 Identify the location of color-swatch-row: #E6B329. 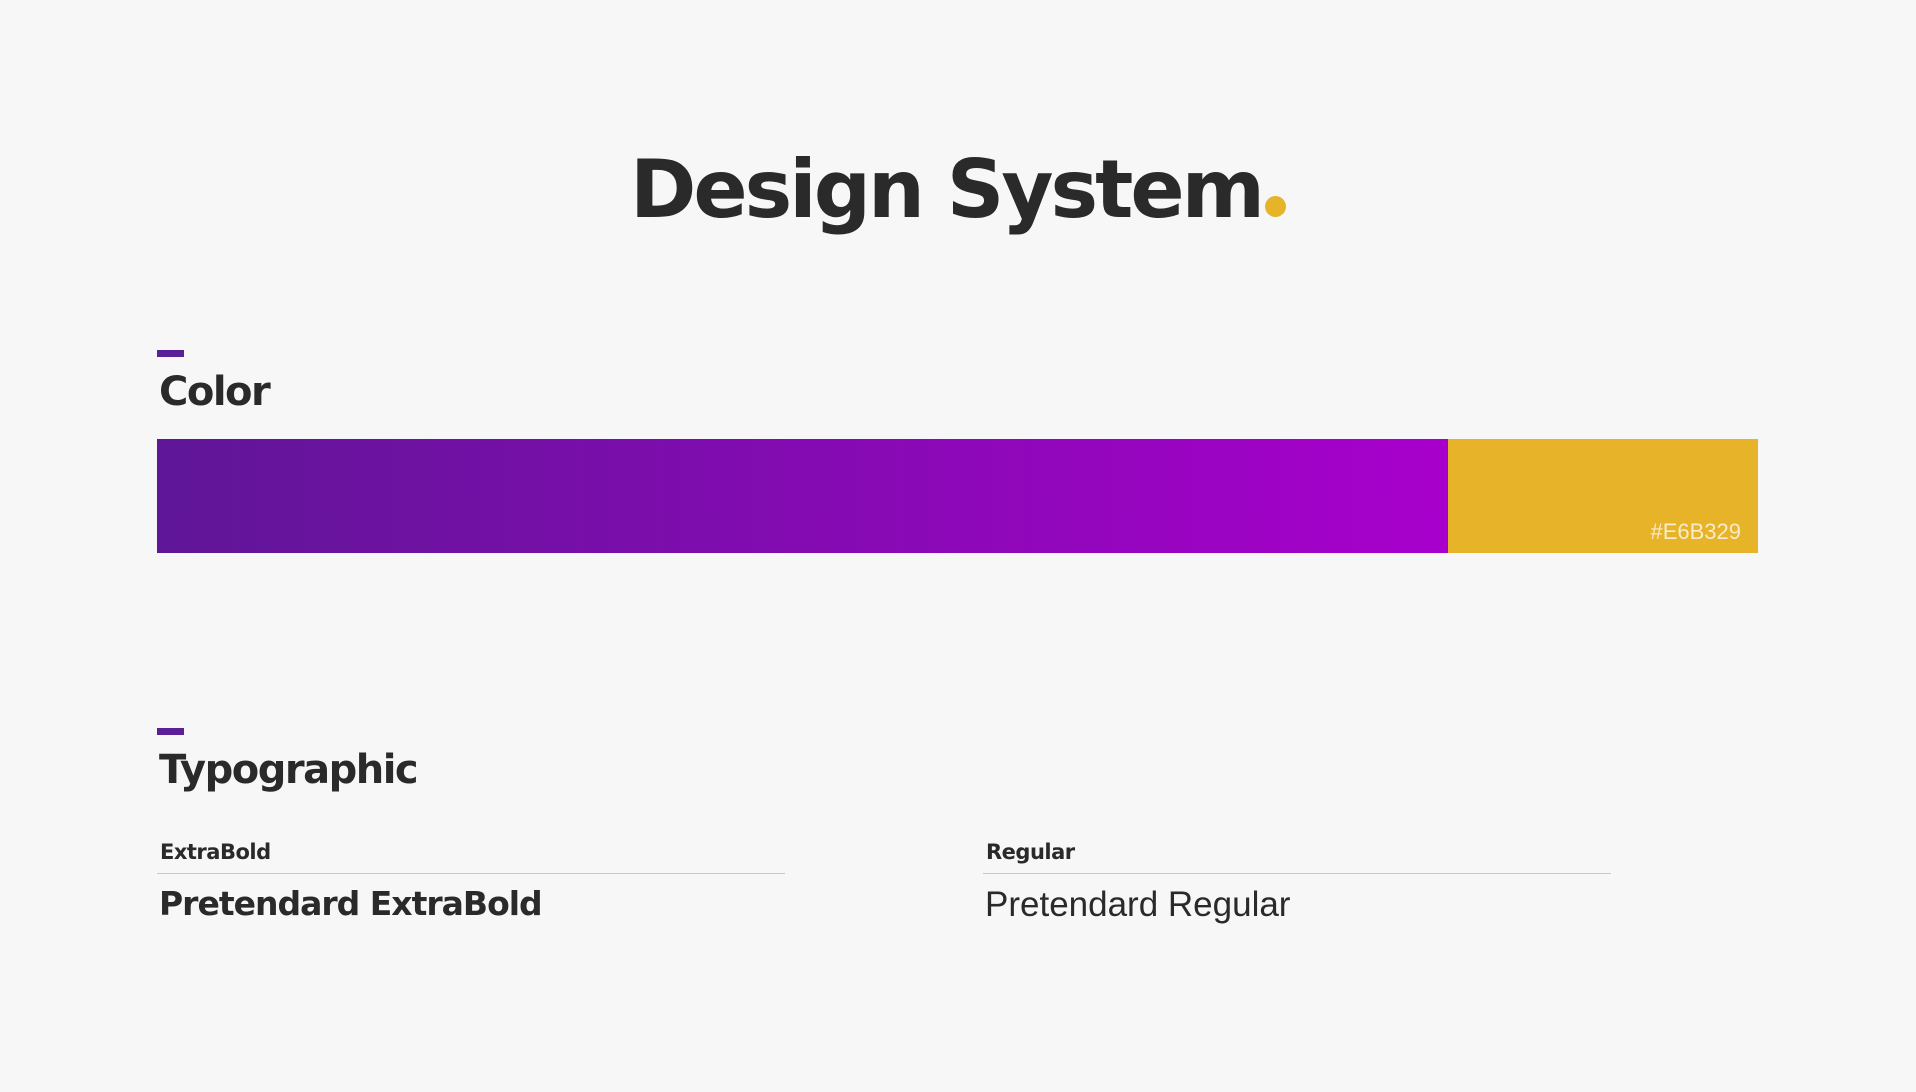
(957, 496).